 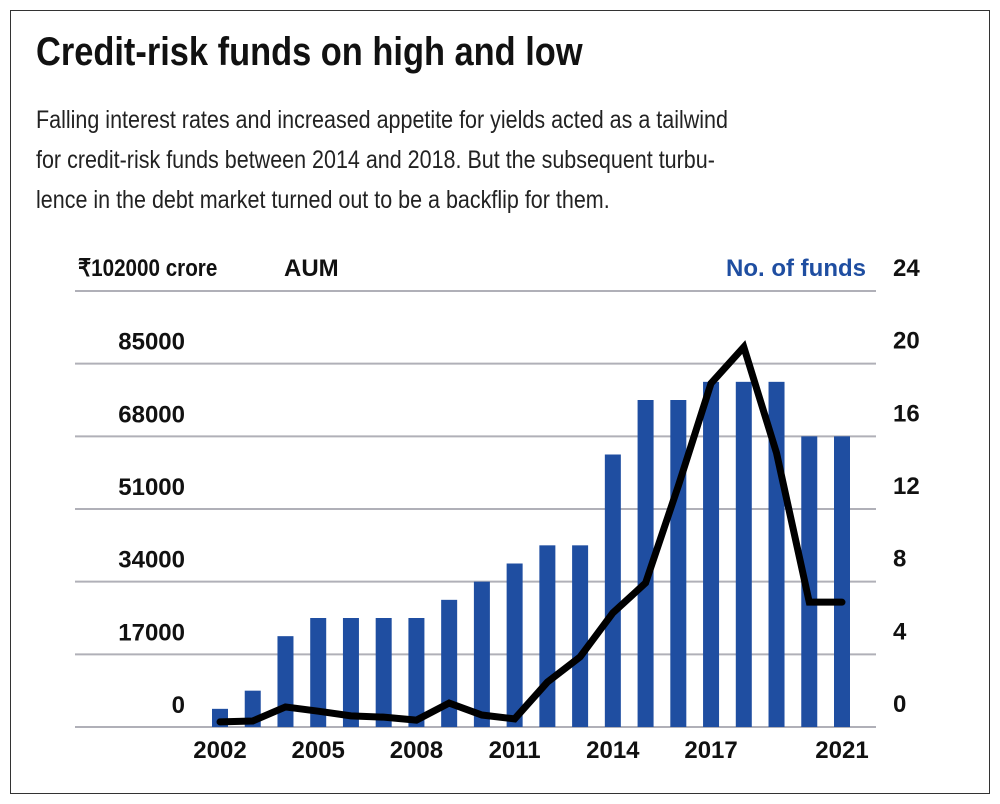 What do you see at coordinates (645, 563) in the screenshot?
I see `bar-2015` at bounding box center [645, 563].